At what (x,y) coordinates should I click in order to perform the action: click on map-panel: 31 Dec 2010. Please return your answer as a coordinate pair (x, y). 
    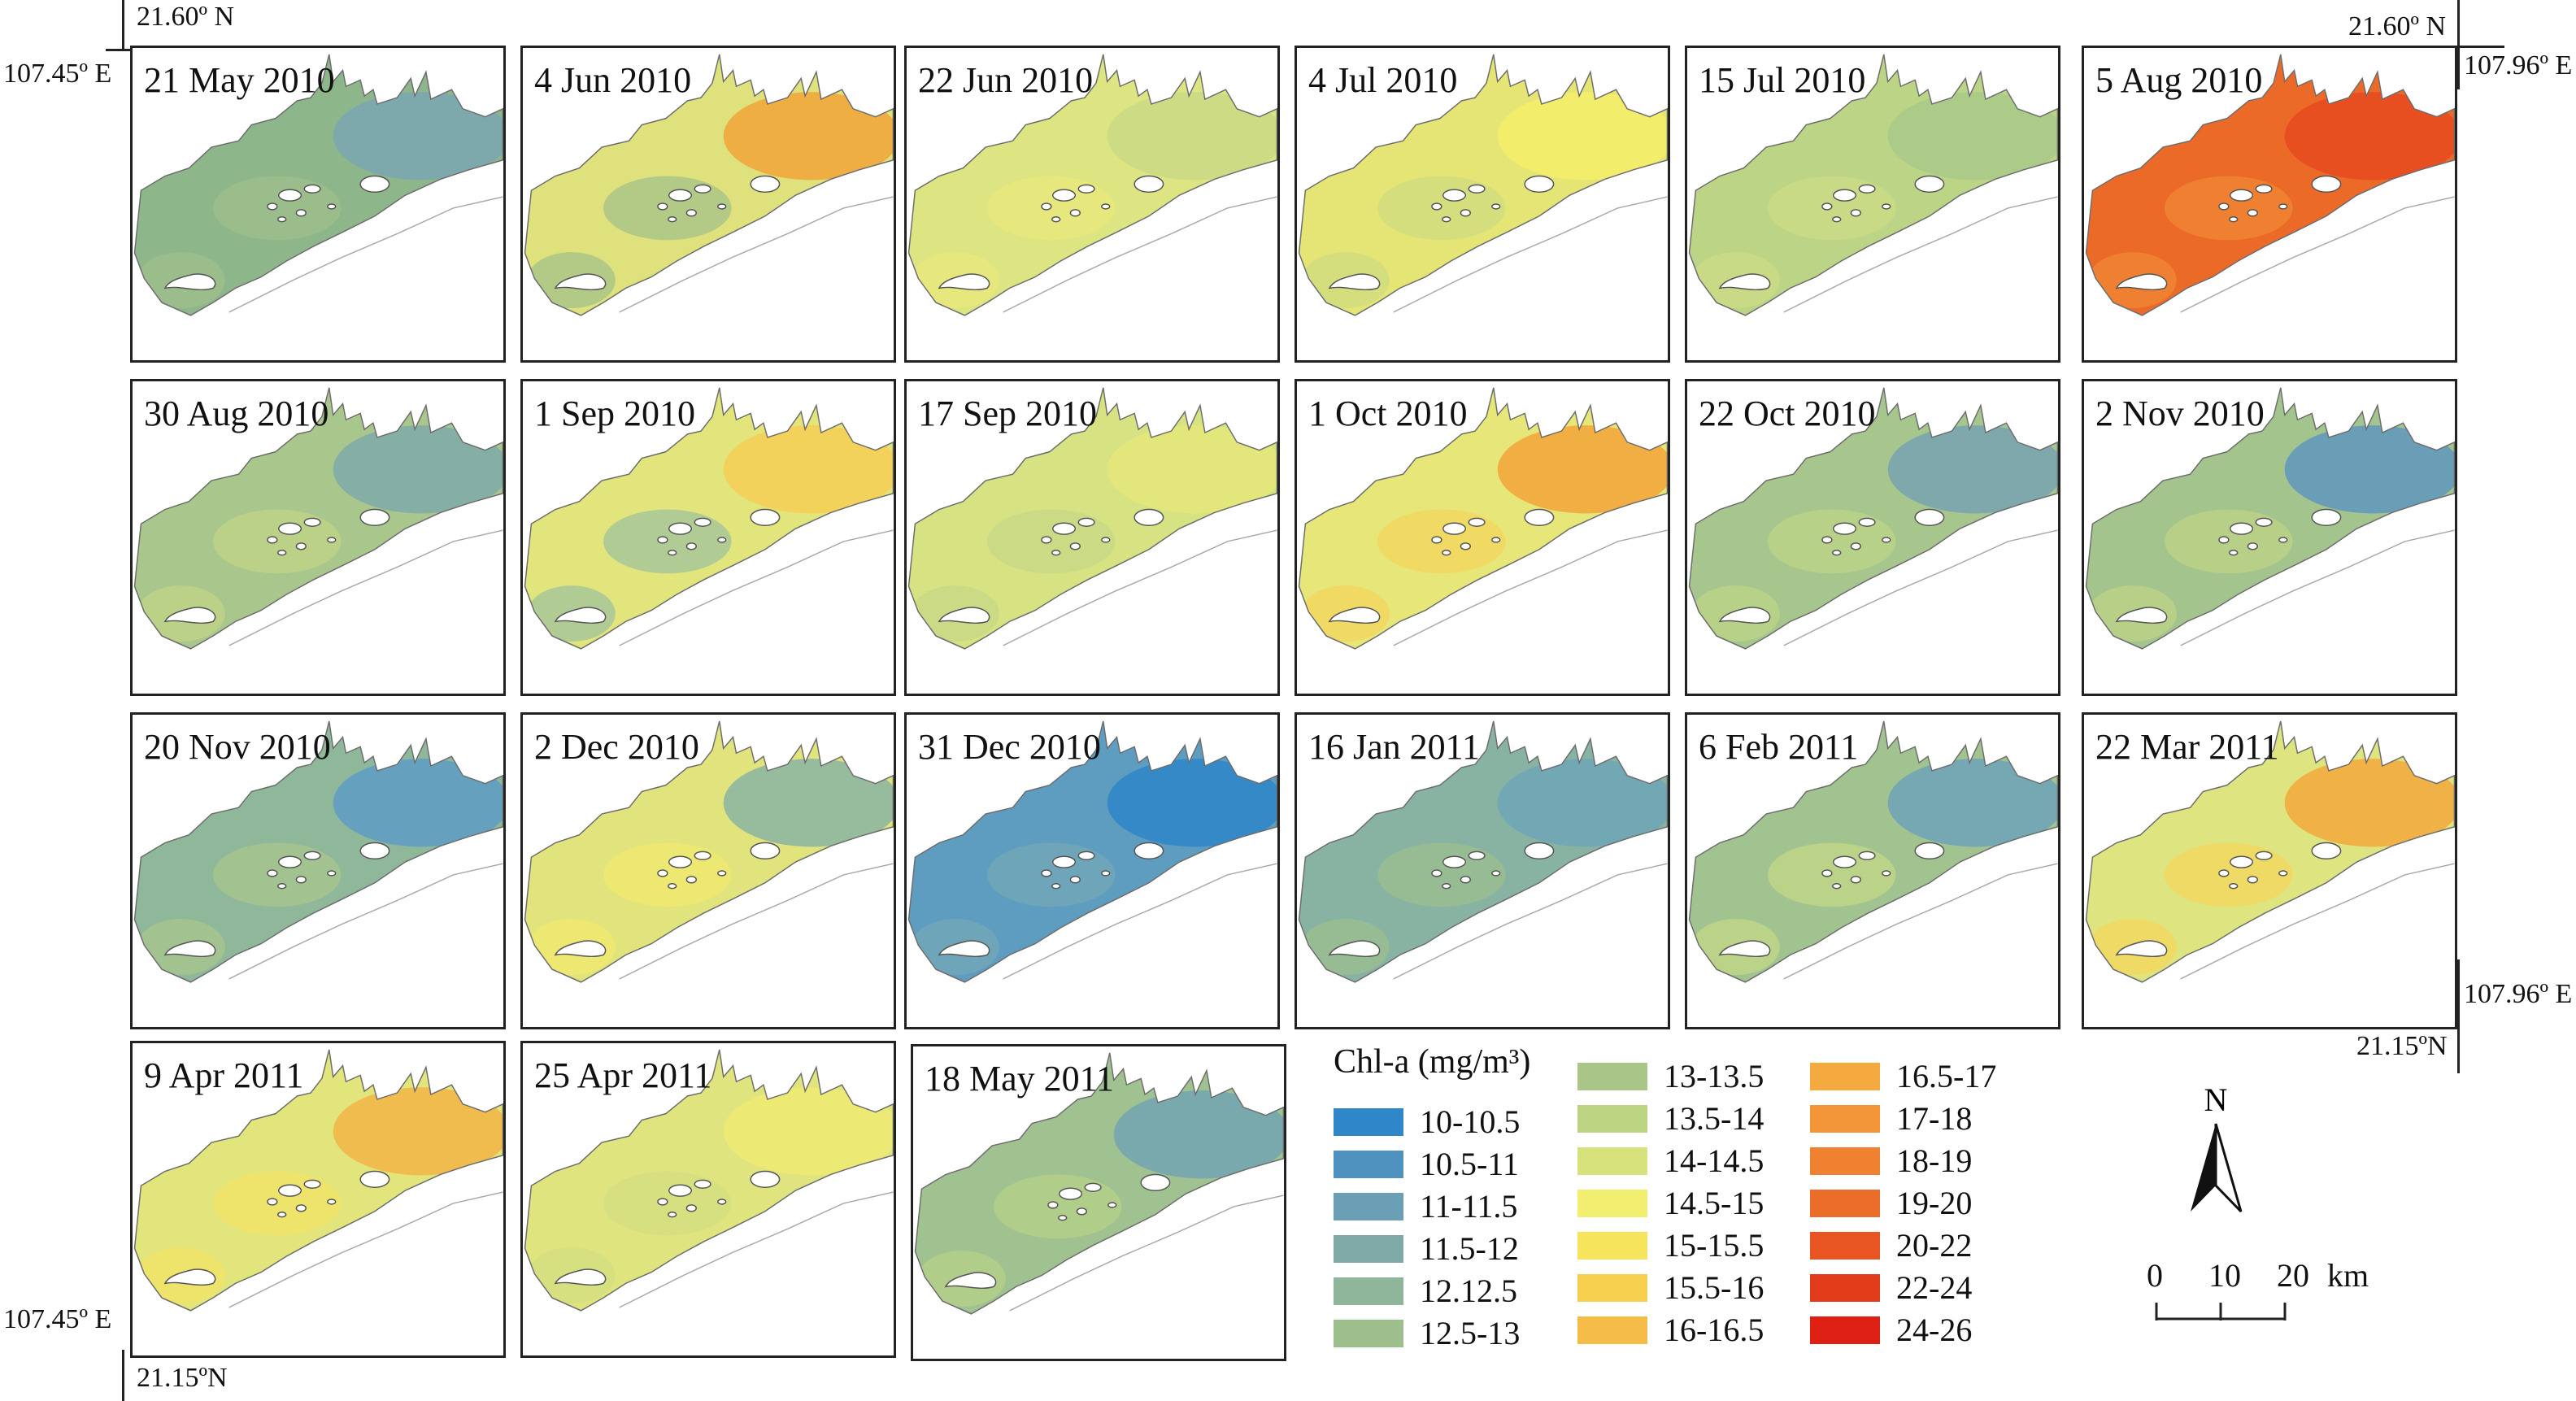
    Looking at the image, I should click on (1092, 871).